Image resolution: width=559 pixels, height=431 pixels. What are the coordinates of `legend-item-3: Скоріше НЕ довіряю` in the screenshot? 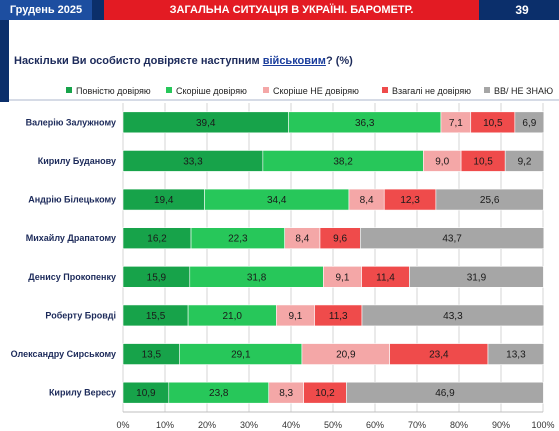 It's located at (311, 91).